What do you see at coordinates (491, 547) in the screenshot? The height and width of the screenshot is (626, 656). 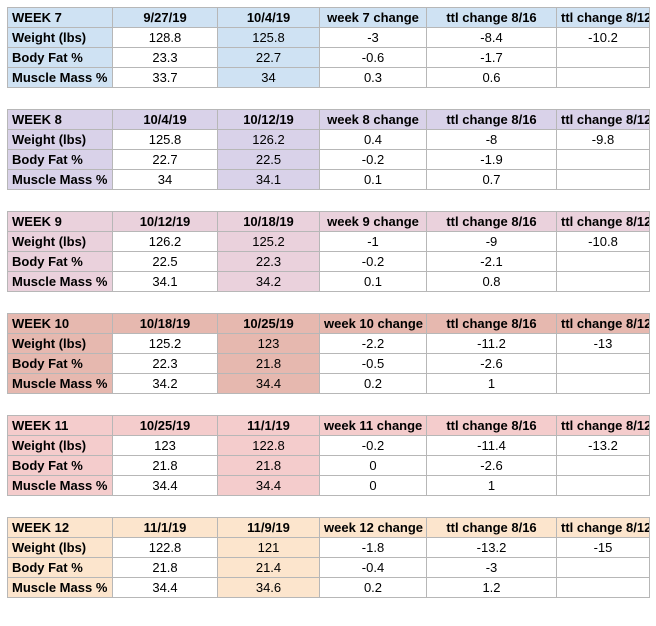 I see `ttl-change-0816-cell: -13.2` at bounding box center [491, 547].